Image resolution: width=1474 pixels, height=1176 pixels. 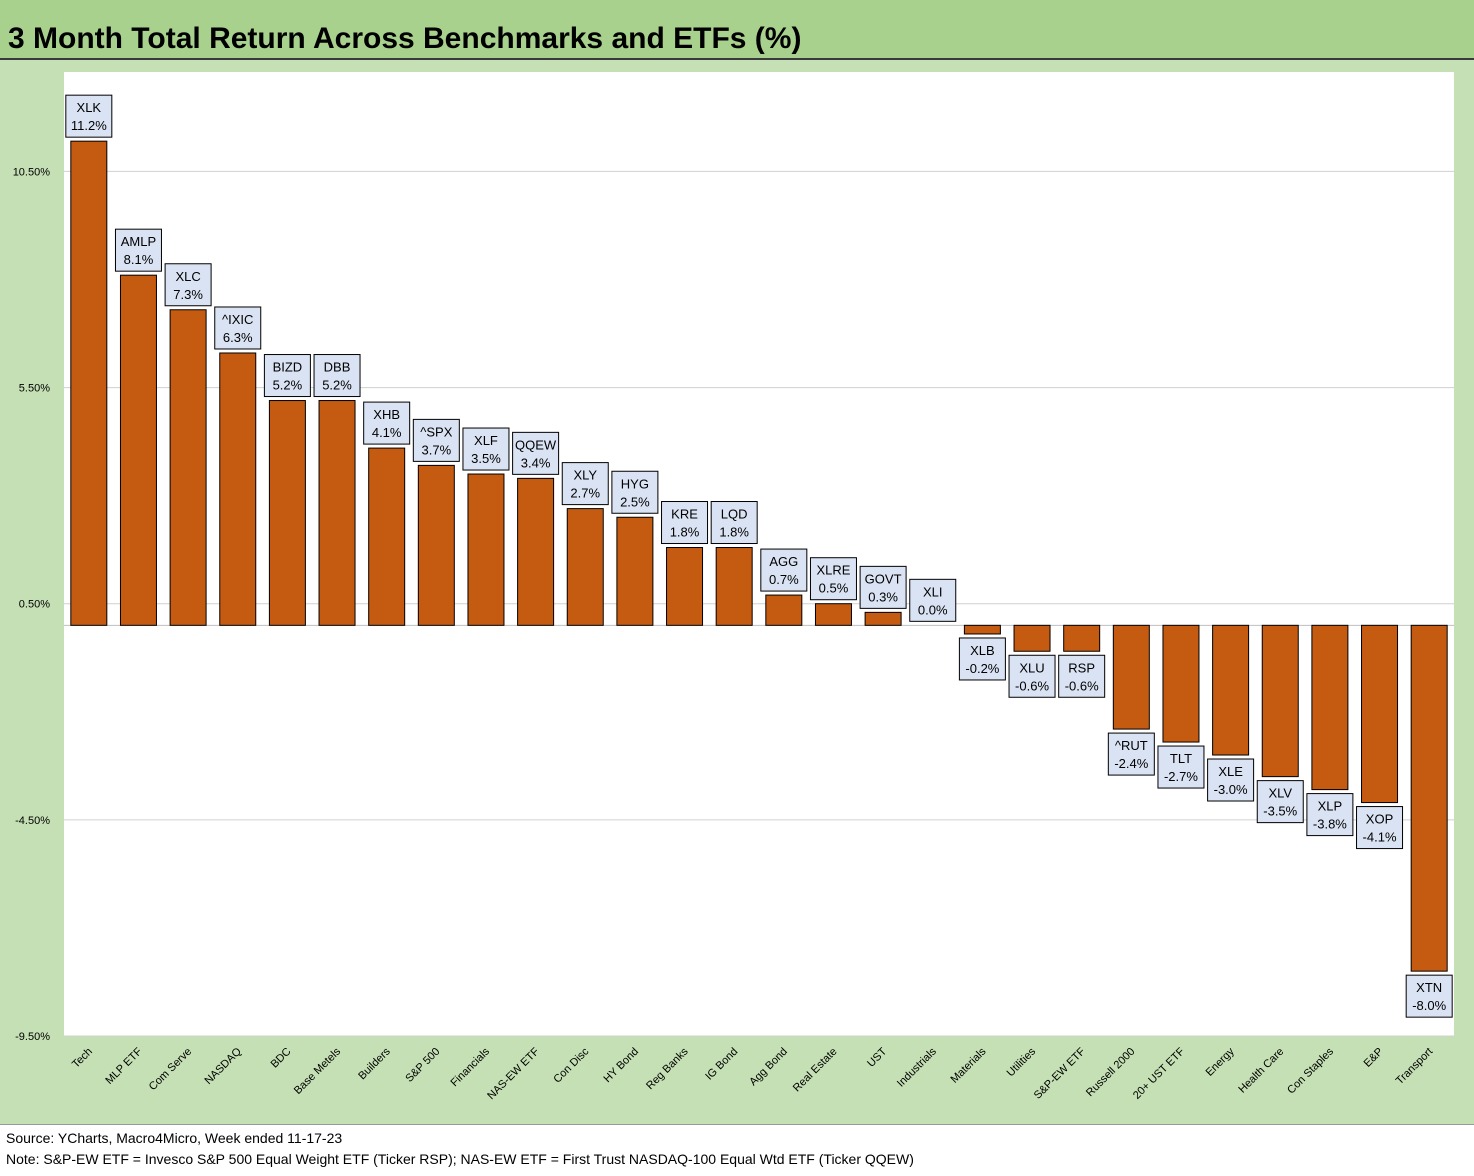 I want to click on data-label-ticker: XLV, so click(x=1280, y=793).